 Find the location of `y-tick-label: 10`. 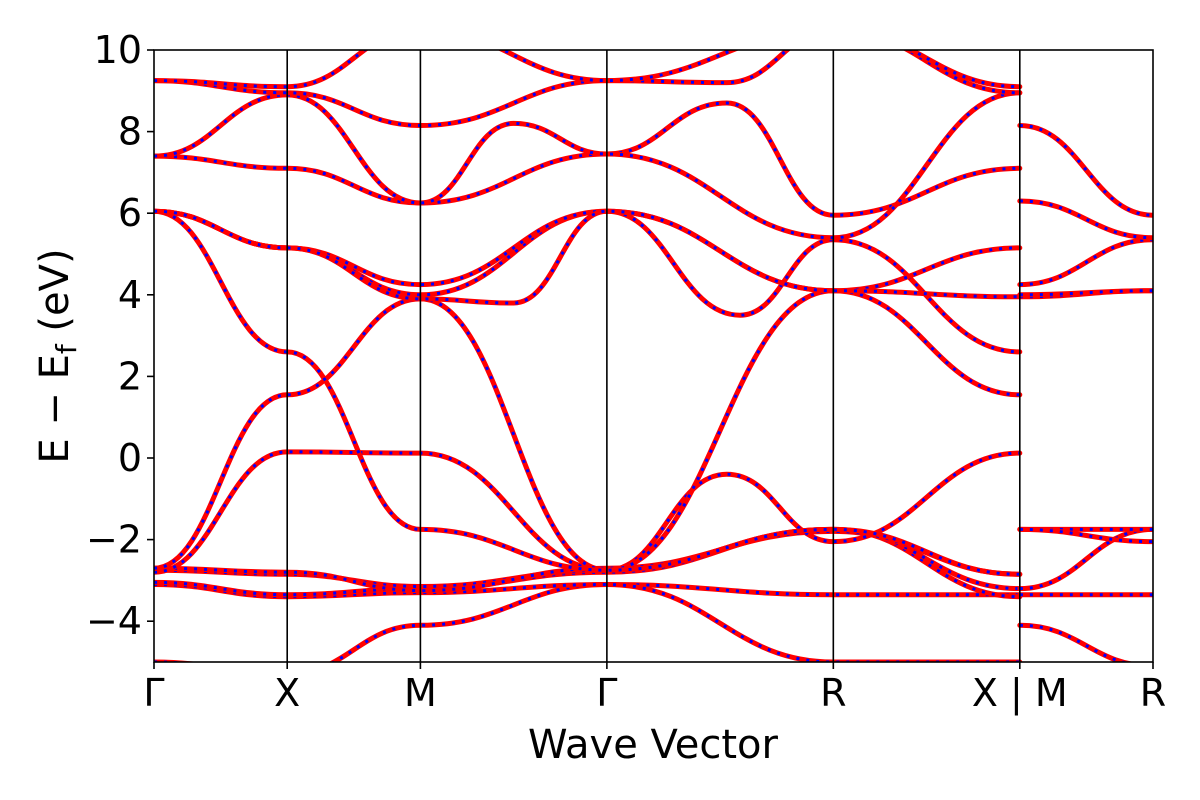

y-tick-label: 10 is located at coordinates (118, 50).